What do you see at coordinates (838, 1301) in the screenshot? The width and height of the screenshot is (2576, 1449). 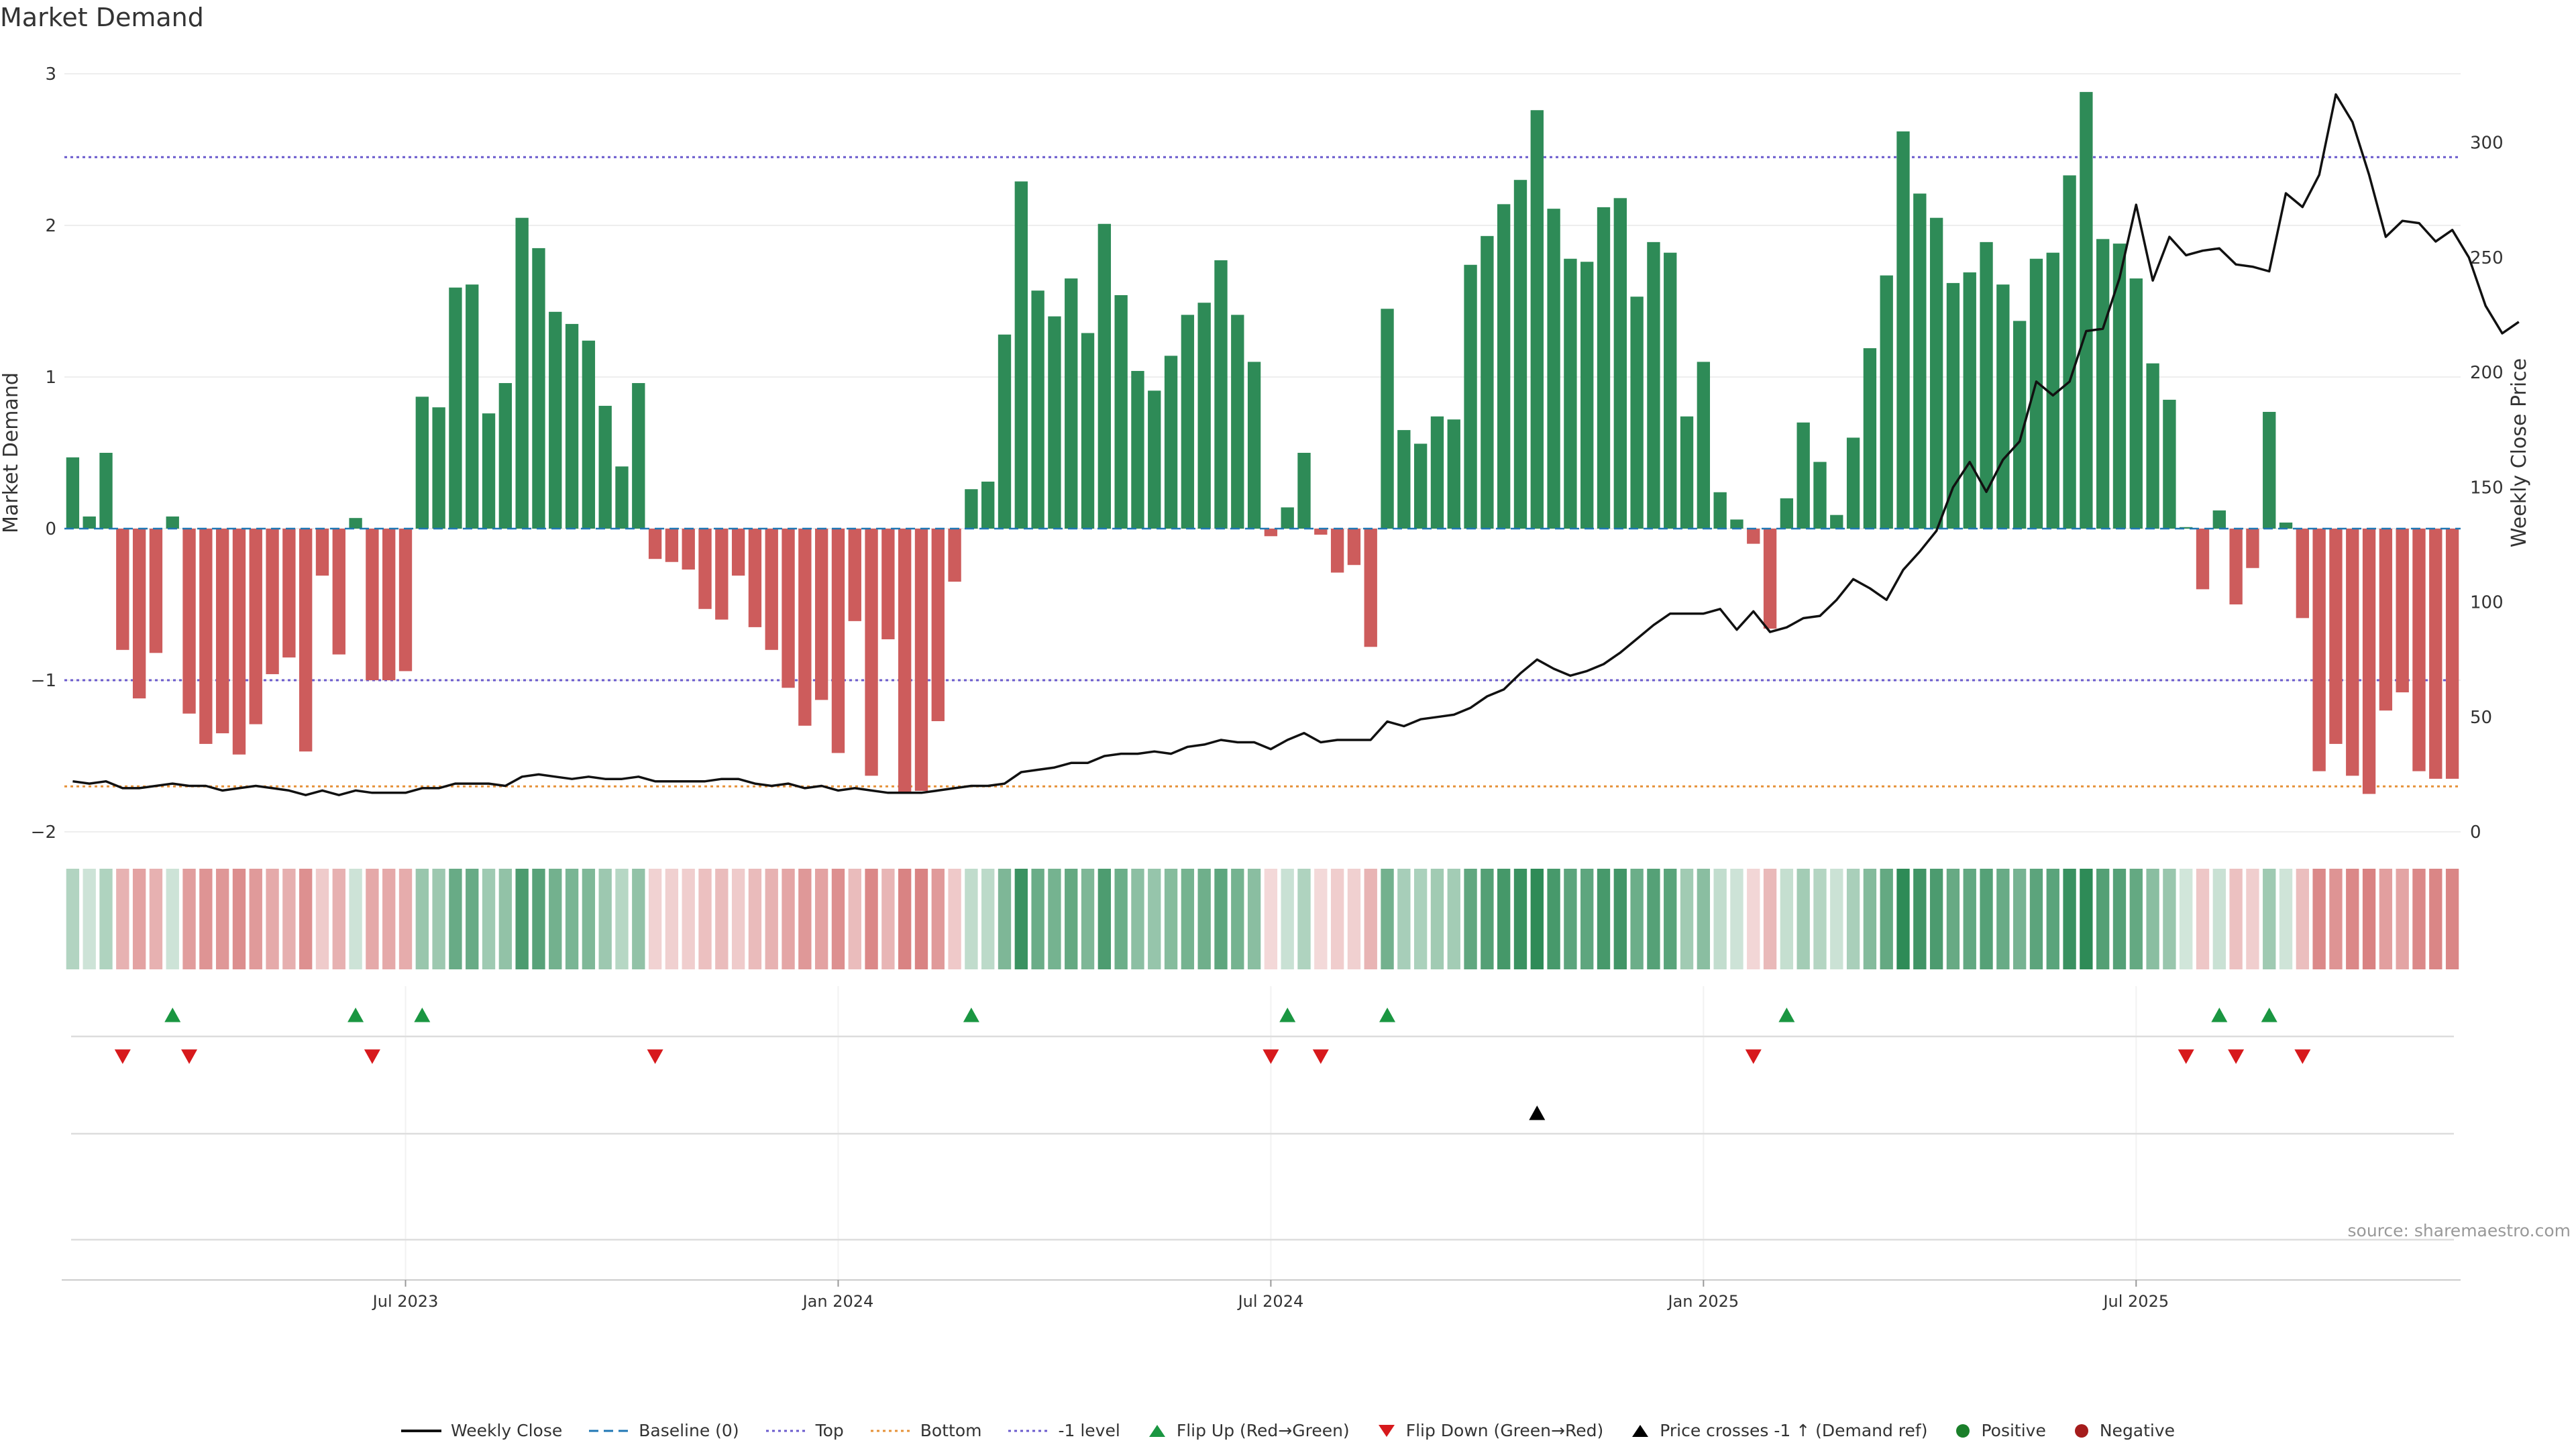 I see `x-tick-label: Jan 2024` at bounding box center [838, 1301].